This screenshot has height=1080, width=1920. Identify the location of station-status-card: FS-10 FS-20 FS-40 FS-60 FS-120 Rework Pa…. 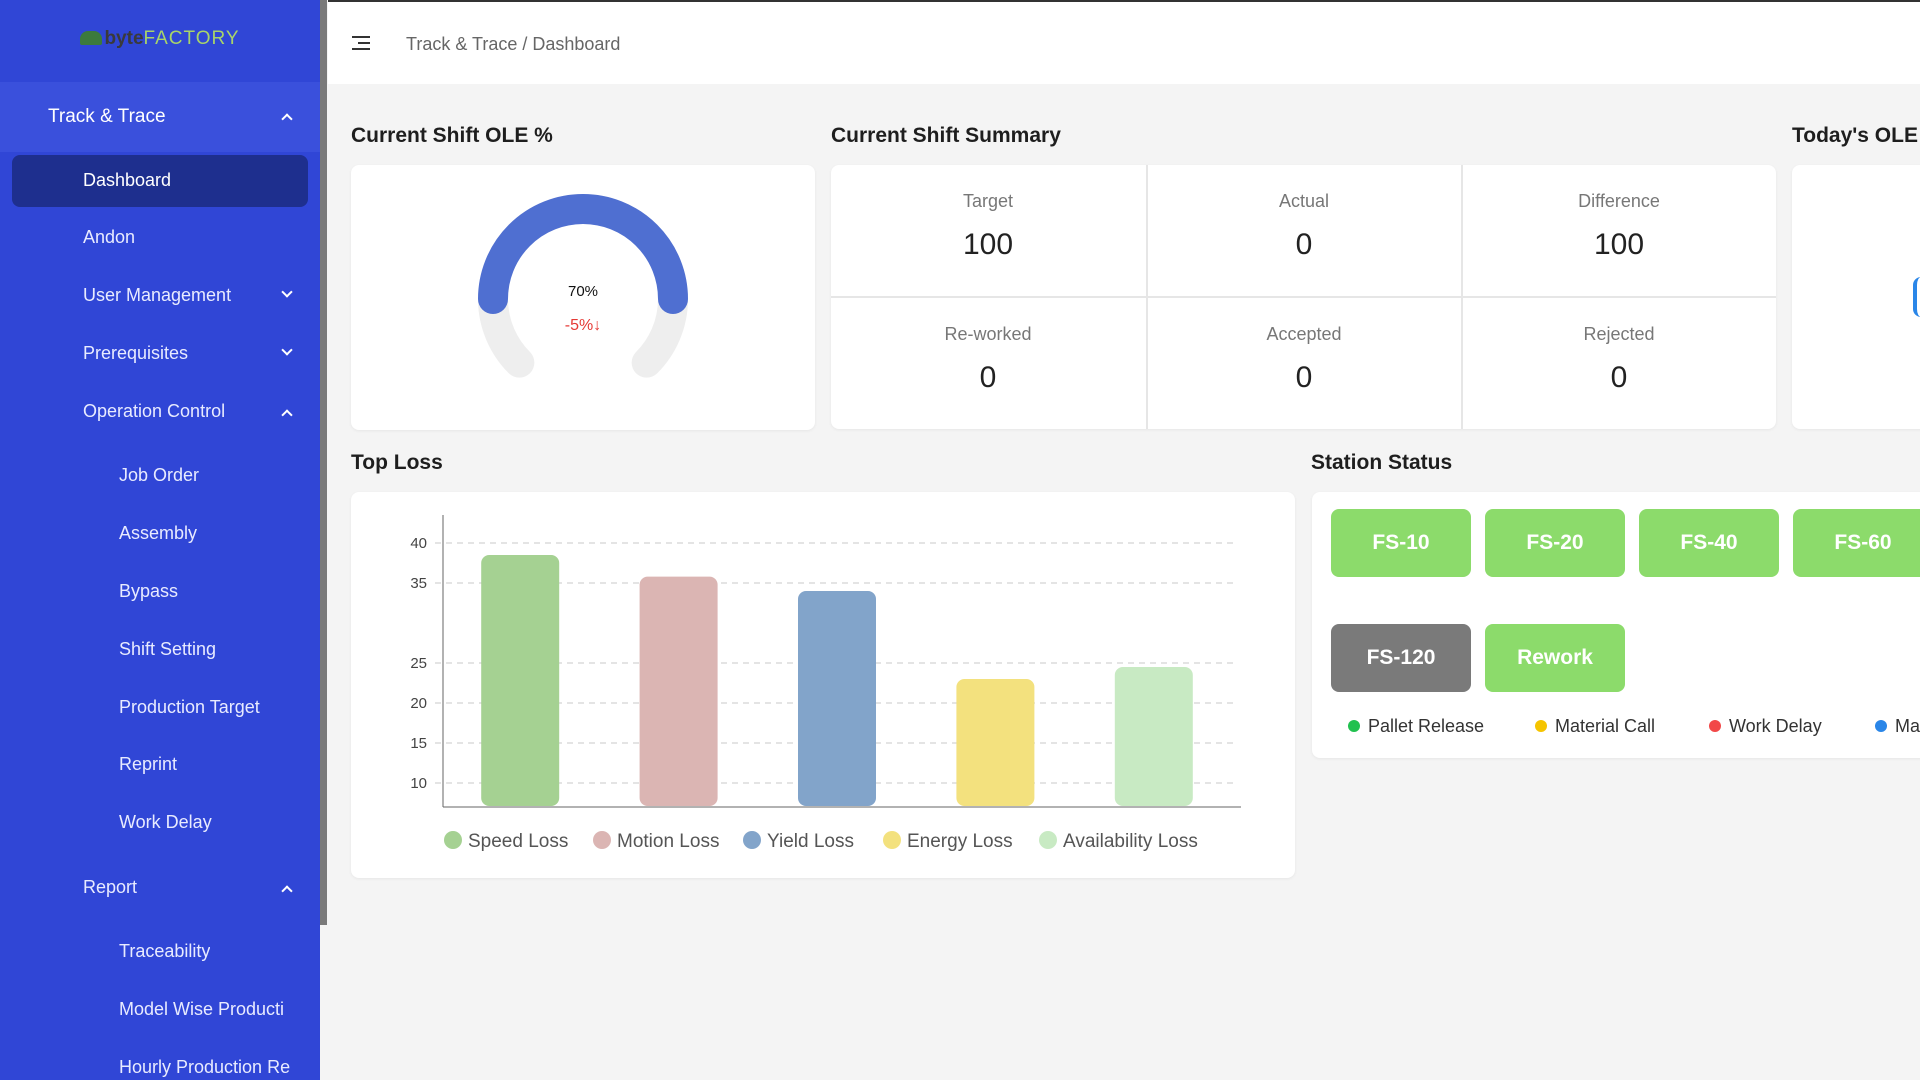
(1616, 625).